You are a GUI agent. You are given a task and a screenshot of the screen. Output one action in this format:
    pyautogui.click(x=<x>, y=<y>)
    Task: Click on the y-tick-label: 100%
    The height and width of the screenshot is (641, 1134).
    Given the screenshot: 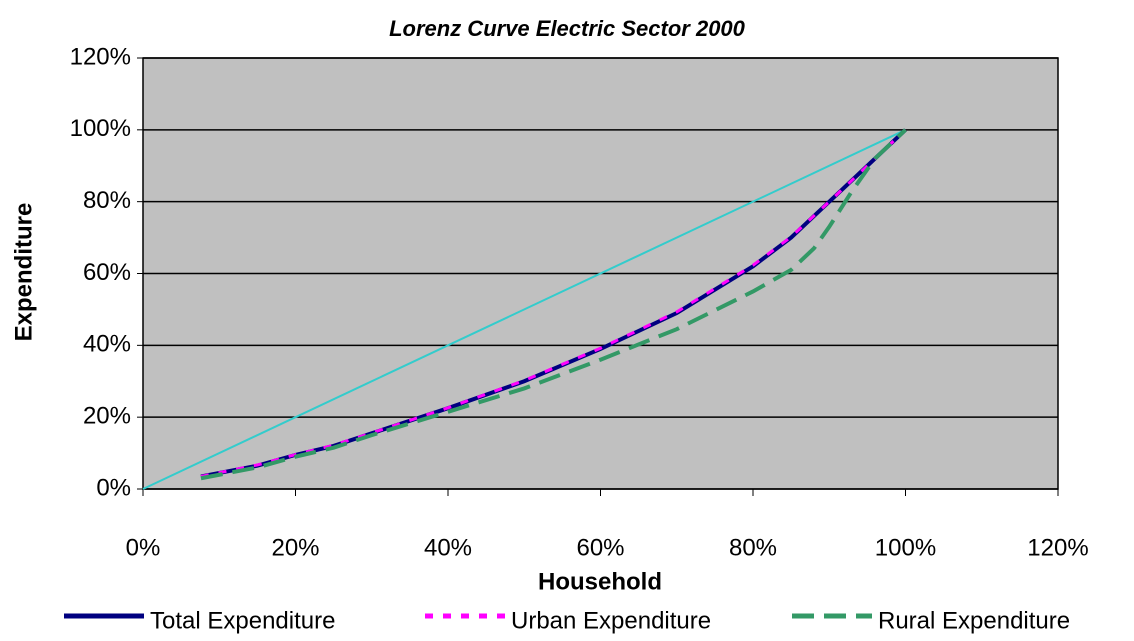 What is the action you would take?
    pyautogui.click(x=100, y=128)
    